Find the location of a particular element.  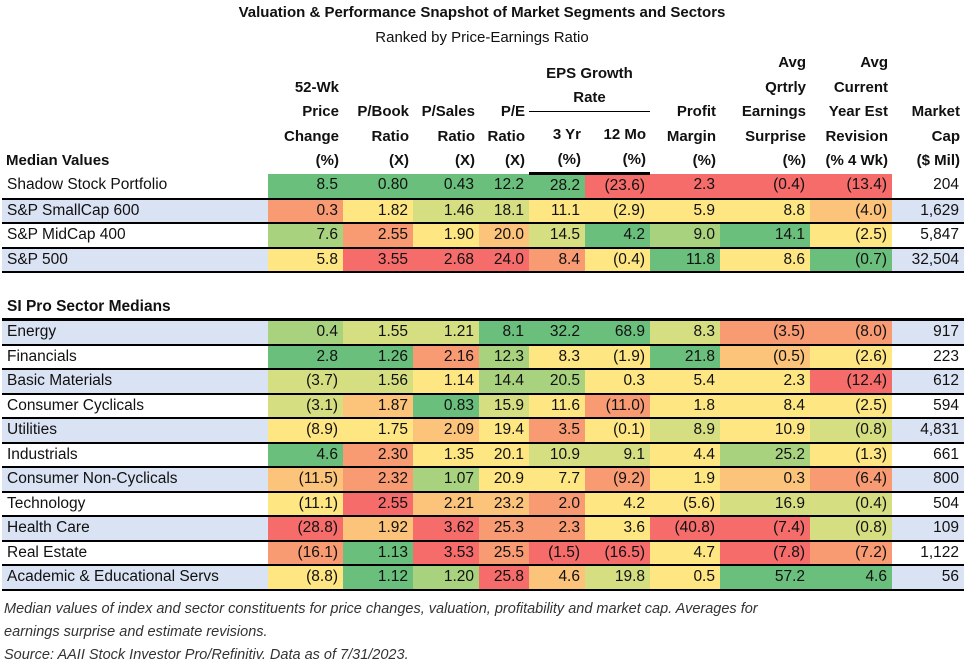

heatmap-cell: 1.35 is located at coordinates (446, 455).